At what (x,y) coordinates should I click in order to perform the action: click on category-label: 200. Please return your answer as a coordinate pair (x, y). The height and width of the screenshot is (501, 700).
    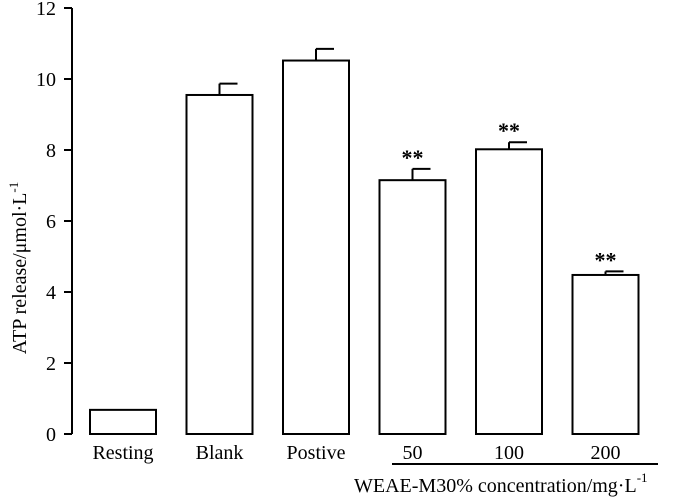
    Looking at the image, I should click on (606, 453).